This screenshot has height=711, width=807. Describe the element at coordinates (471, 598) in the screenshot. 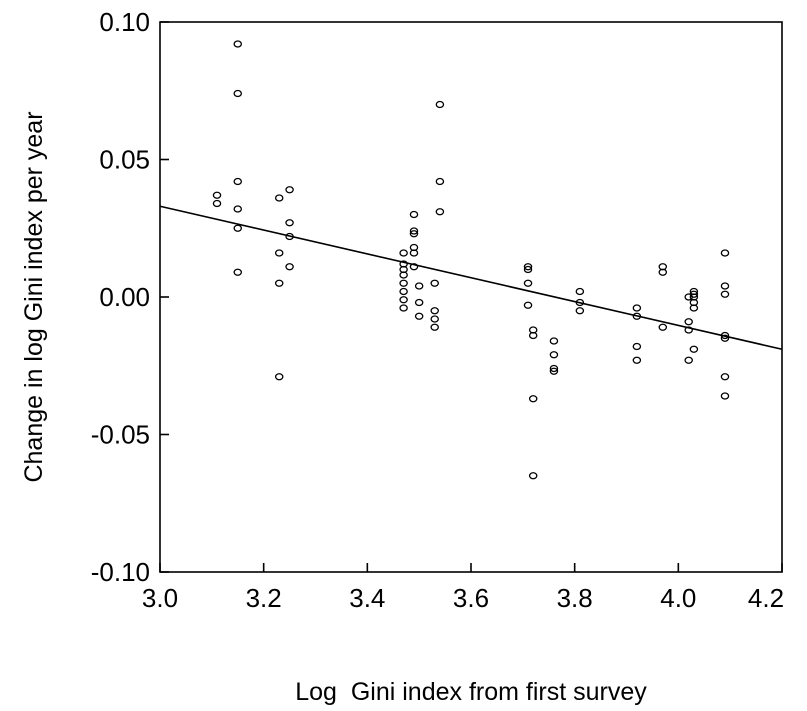

I see `x-tick-label: 3.6` at that location.